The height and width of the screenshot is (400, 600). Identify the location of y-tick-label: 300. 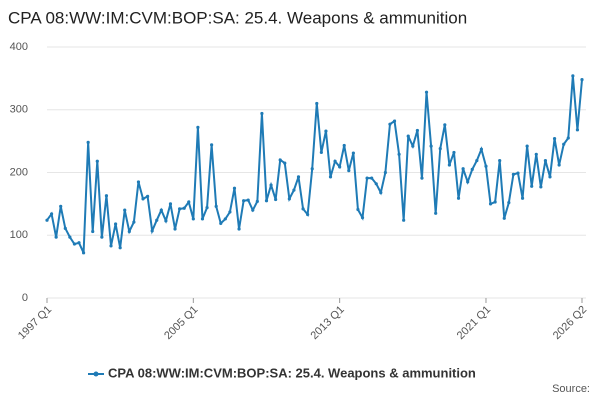
(19, 110).